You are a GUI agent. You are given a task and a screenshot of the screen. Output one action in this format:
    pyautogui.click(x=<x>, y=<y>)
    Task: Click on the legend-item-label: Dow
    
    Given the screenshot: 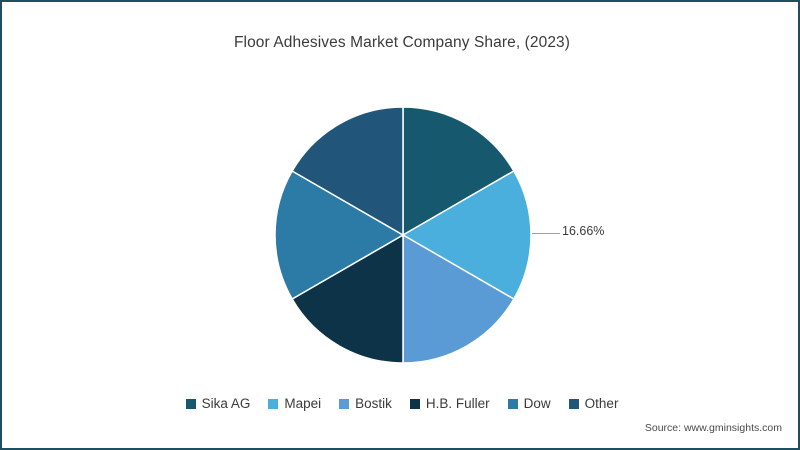 What is the action you would take?
    pyautogui.click(x=537, y=403)
    